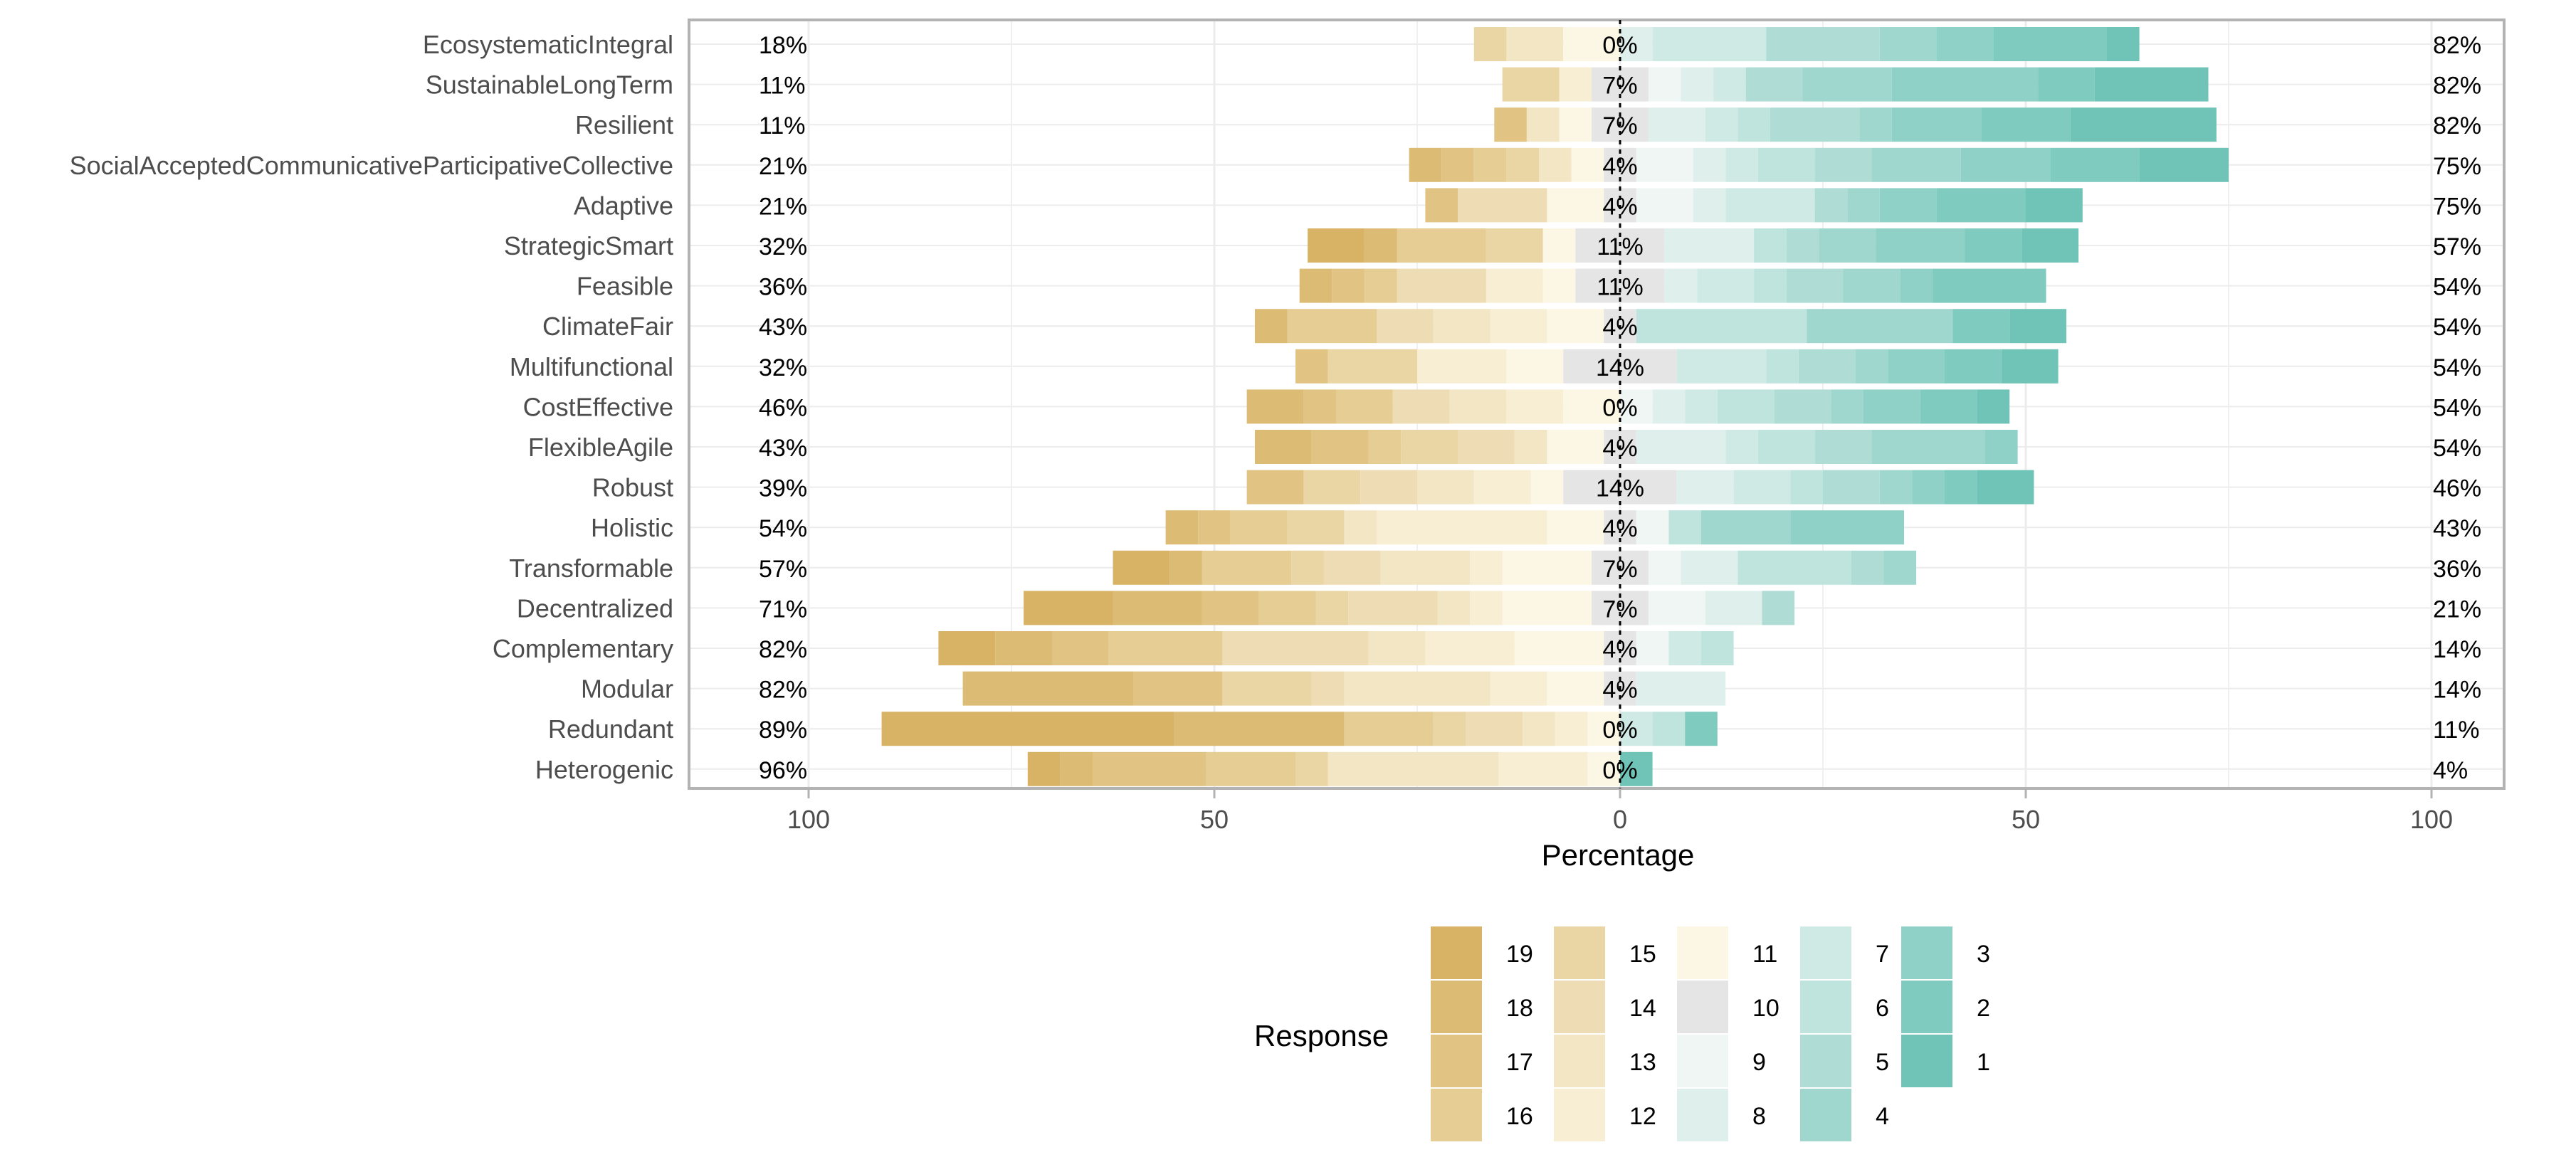 This screenshot has height=1162, width=2576. I want to click on low-percent-label: 32%, so click(783, 246).